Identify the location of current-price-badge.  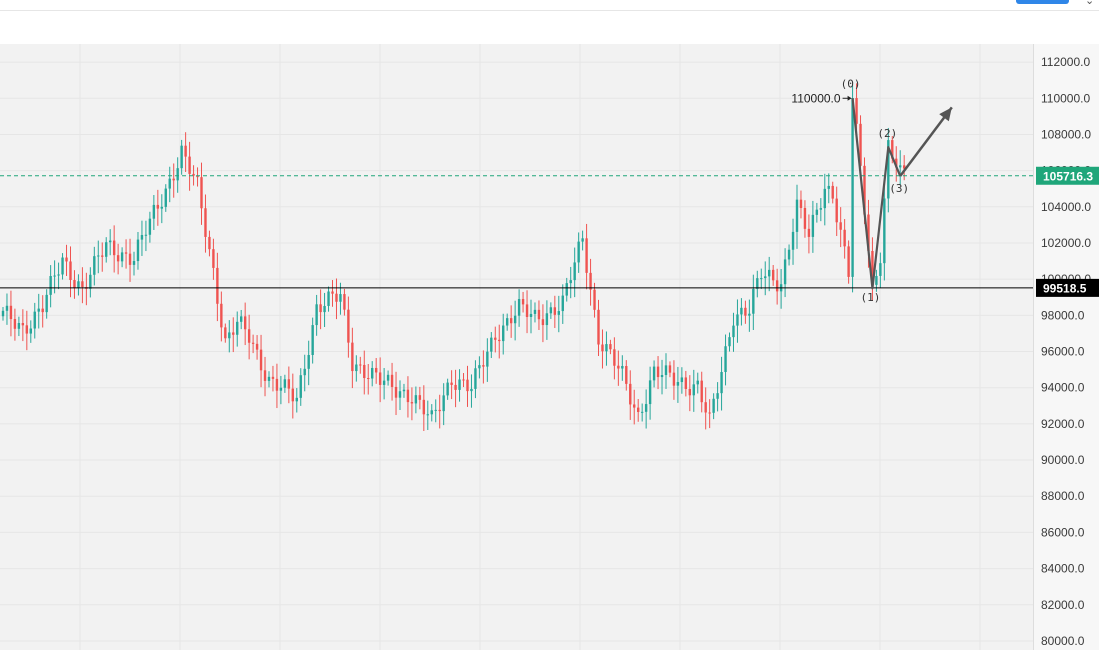
(1067, 175).